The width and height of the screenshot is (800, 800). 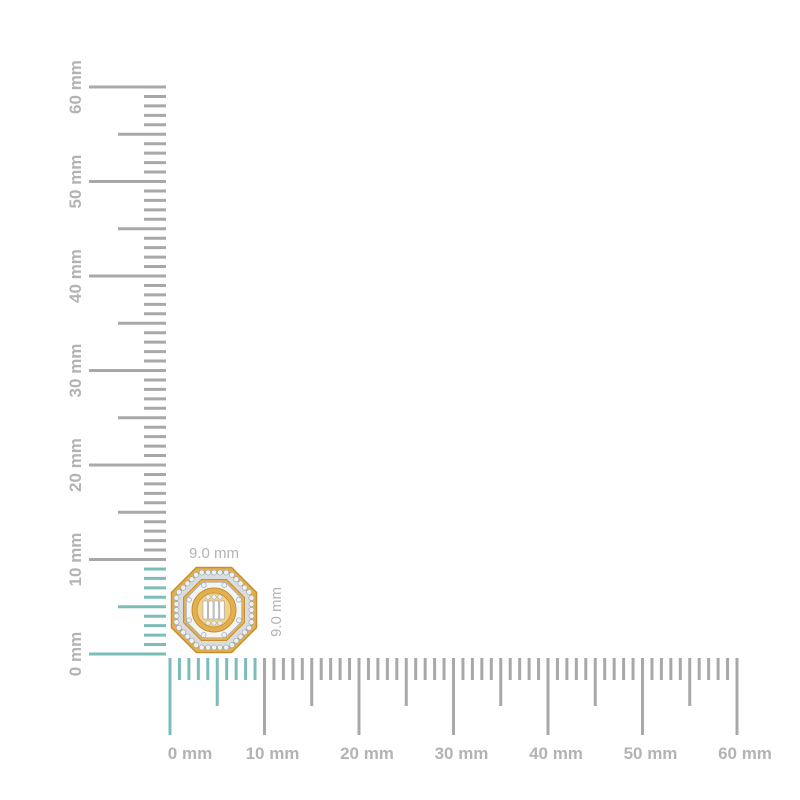 What do you see at coordinates (470, 710) in the screenshot?
I see `horizontal-ruler: 0 mm 10 mm 20 mm 30 mm 40 mm 50 mm 60 mm` at bounding box center [470, 710].